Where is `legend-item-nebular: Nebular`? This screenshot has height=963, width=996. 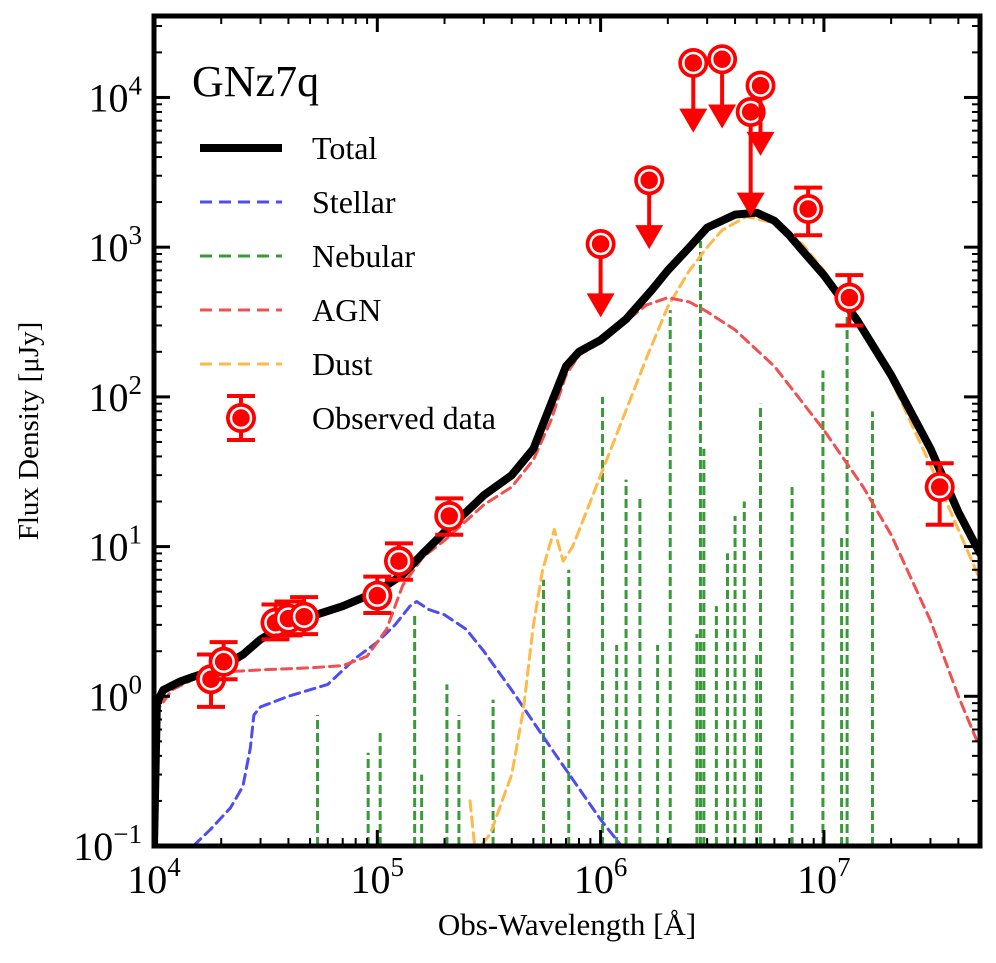 legend-item-nebular: Nebular is located at coordinates (307, 256).